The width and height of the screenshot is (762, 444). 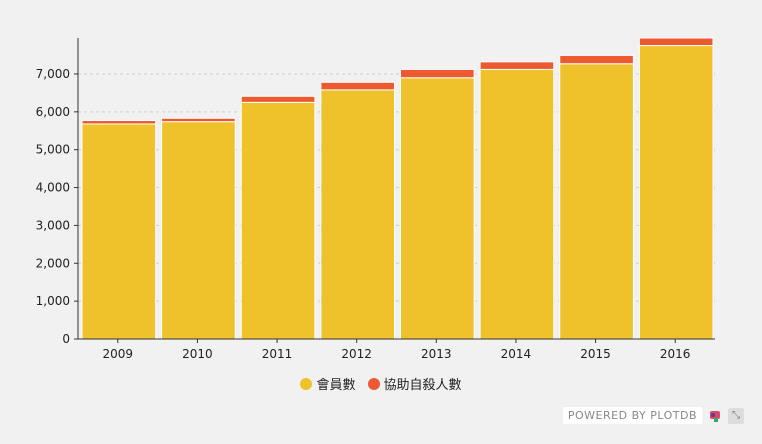 What do you see at coordinates (53, 112) in the screenshot?
I see `y-tick-label-6: 6,000` at bounding box center [53, 112].